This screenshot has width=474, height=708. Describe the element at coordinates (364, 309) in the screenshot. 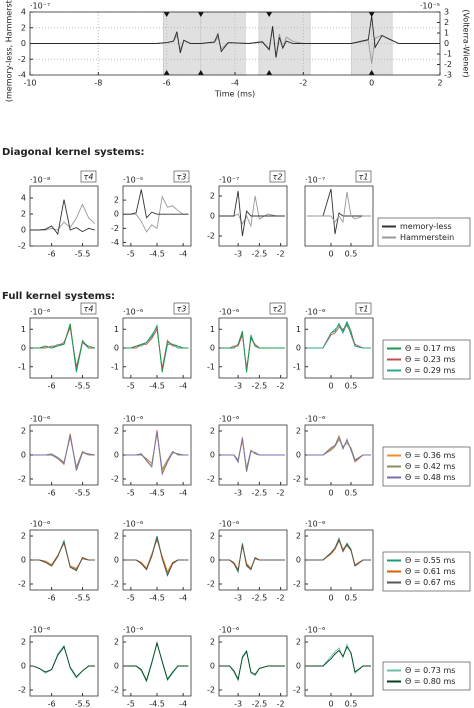

I see `tau-label: τ1` at that location.